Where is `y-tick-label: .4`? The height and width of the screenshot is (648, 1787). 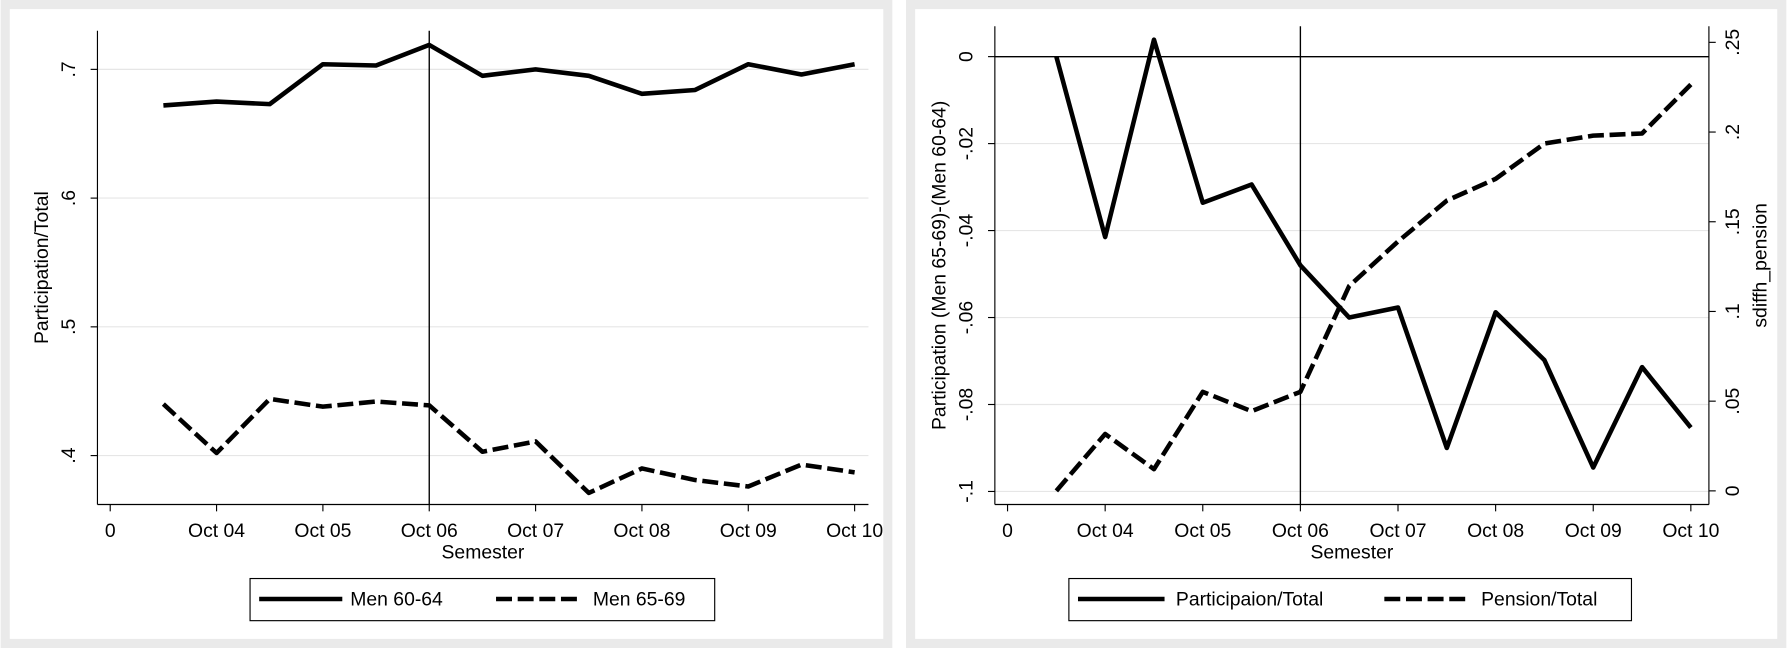
y-tick-label: .4 is located at coordinates (69, 455).